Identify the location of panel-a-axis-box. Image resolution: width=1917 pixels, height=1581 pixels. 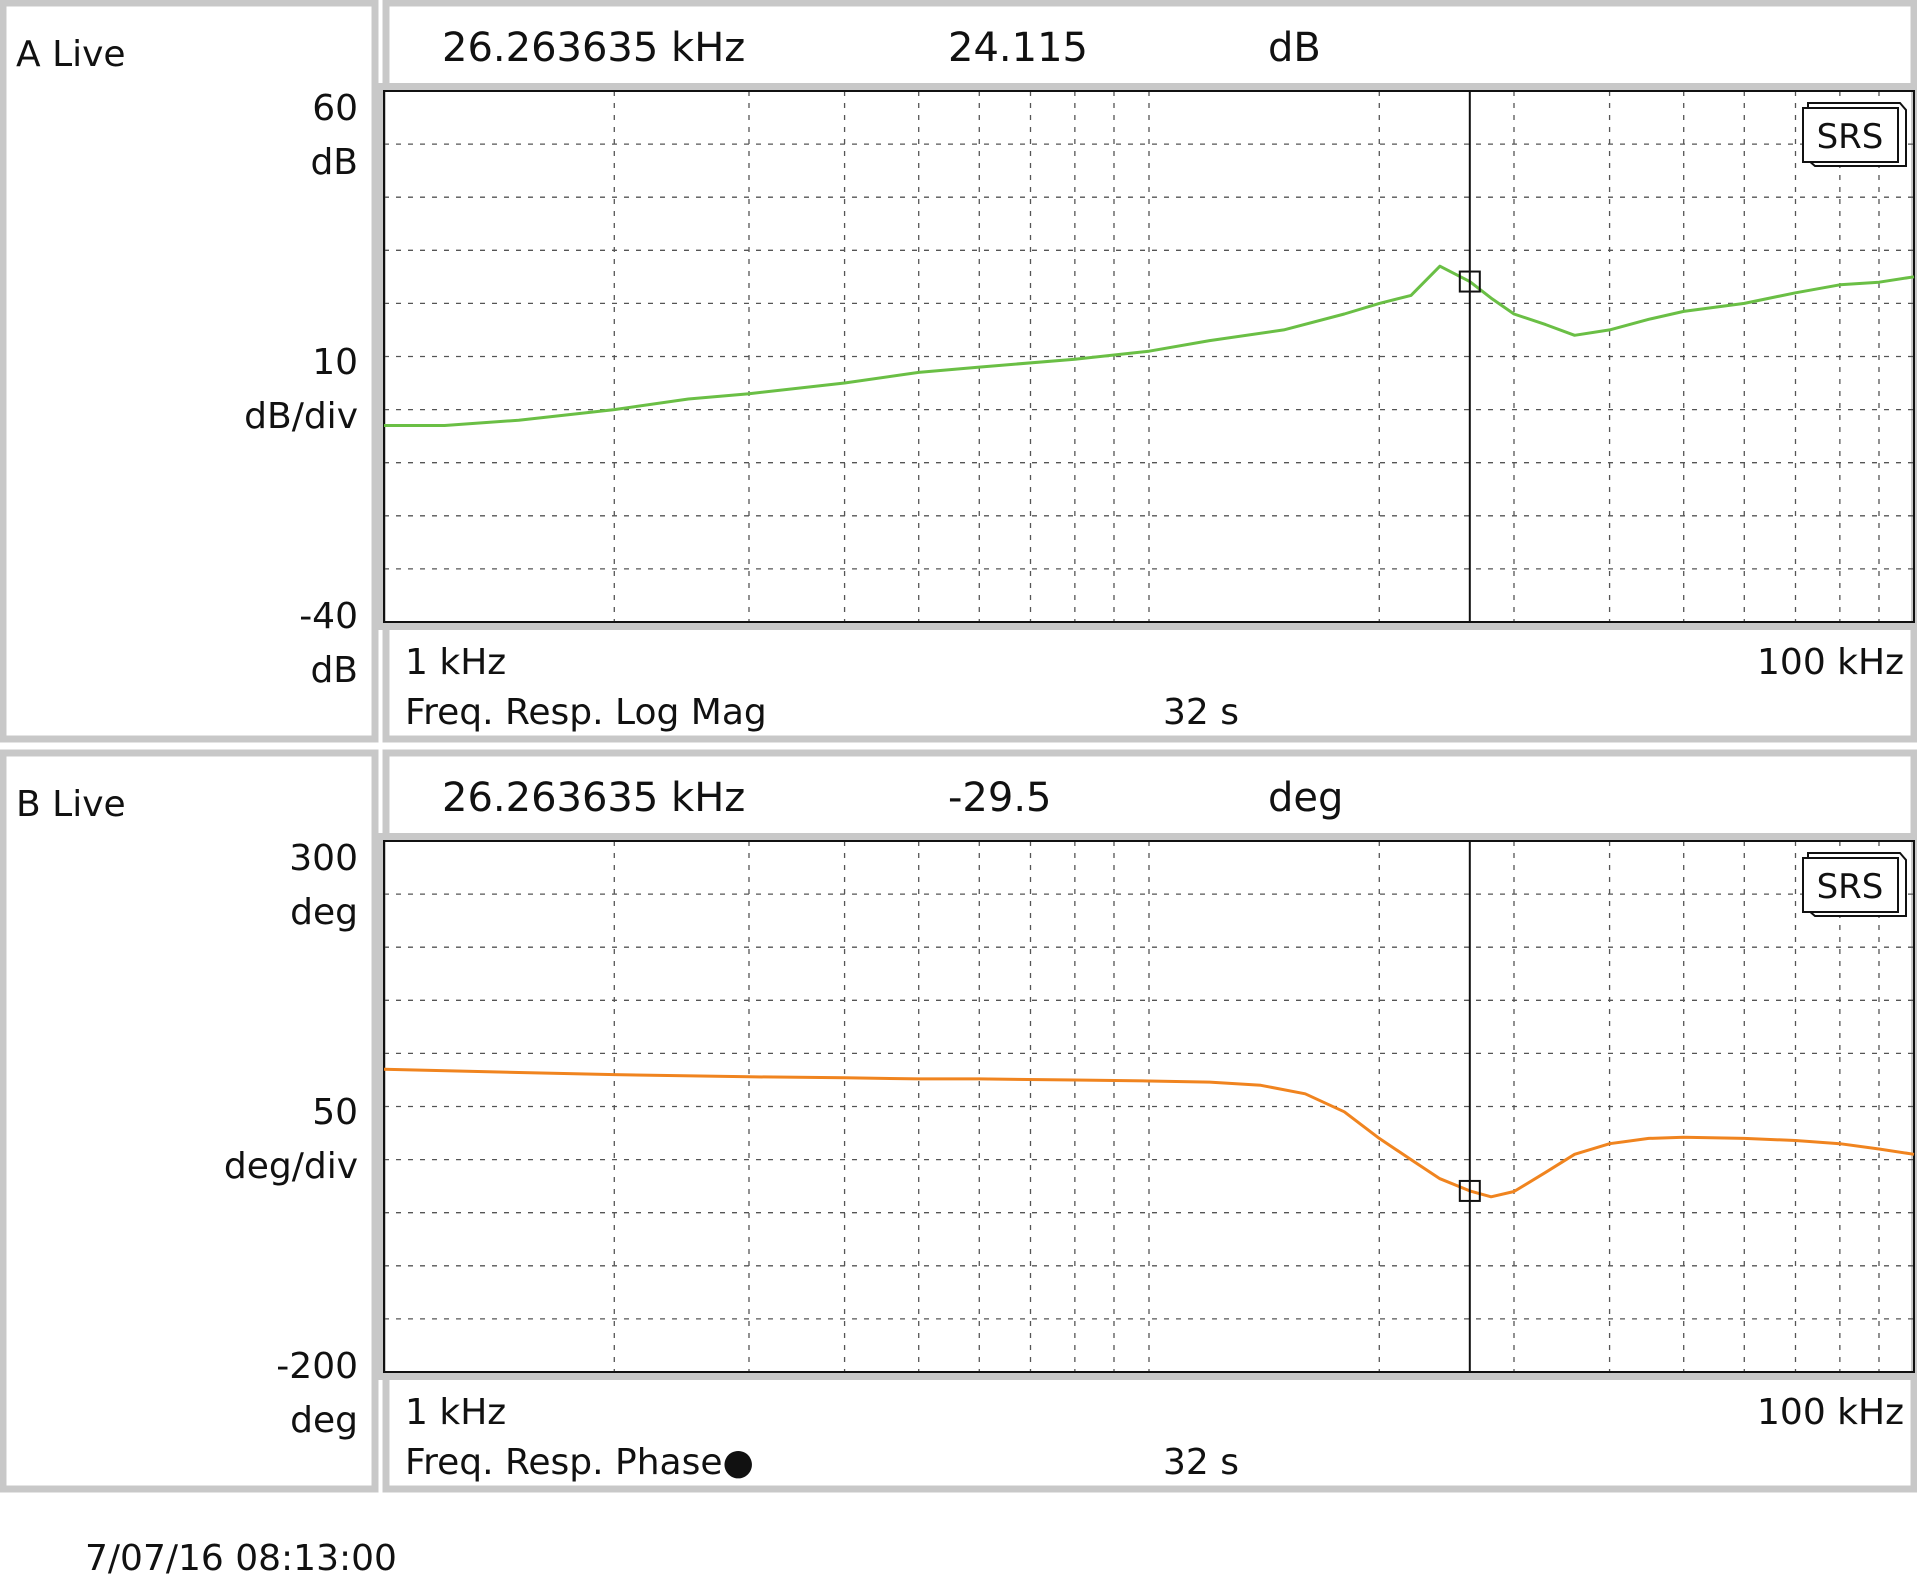
(189, 371).